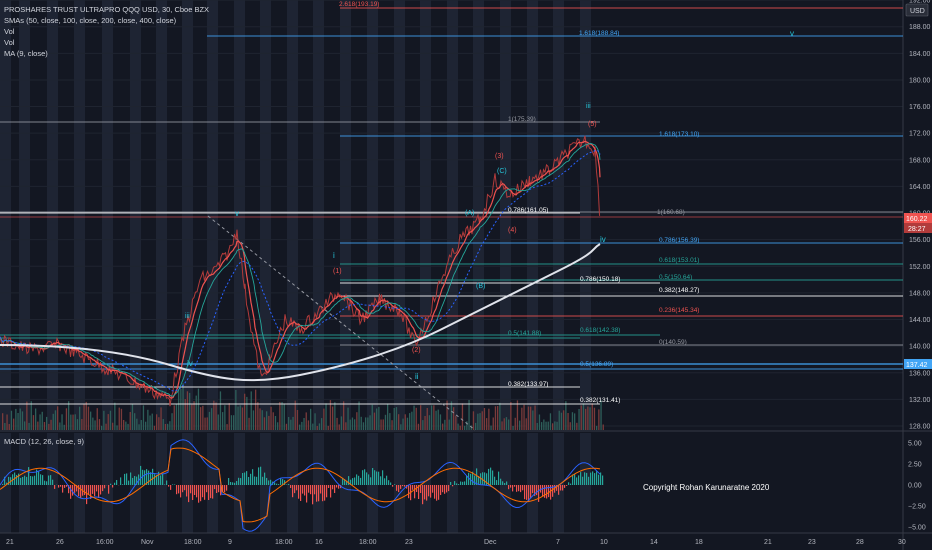  What do you see at coordinates (522, 119) in the screenshot?
I see `fib-level-label: 1(175.39)` at bounding box center [522, 119].